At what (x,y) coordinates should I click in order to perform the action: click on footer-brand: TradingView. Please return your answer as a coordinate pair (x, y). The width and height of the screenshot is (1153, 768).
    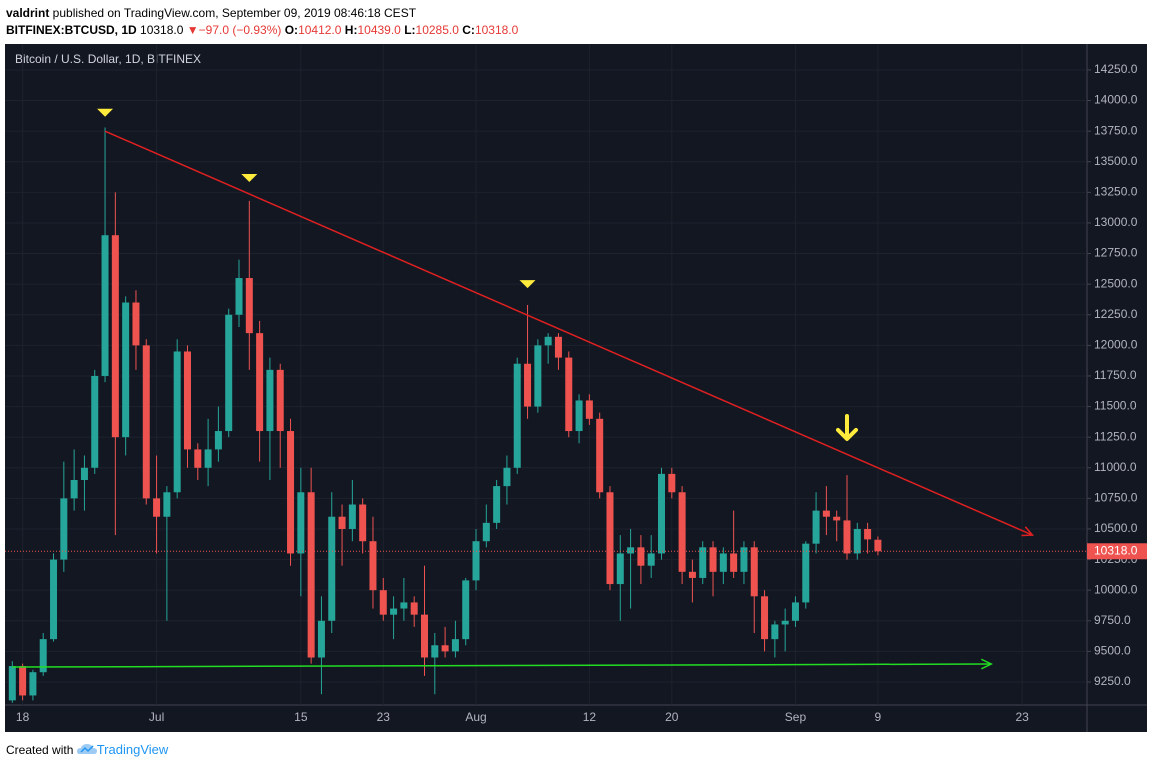
    Looking at the image, I should click on (132, 749).